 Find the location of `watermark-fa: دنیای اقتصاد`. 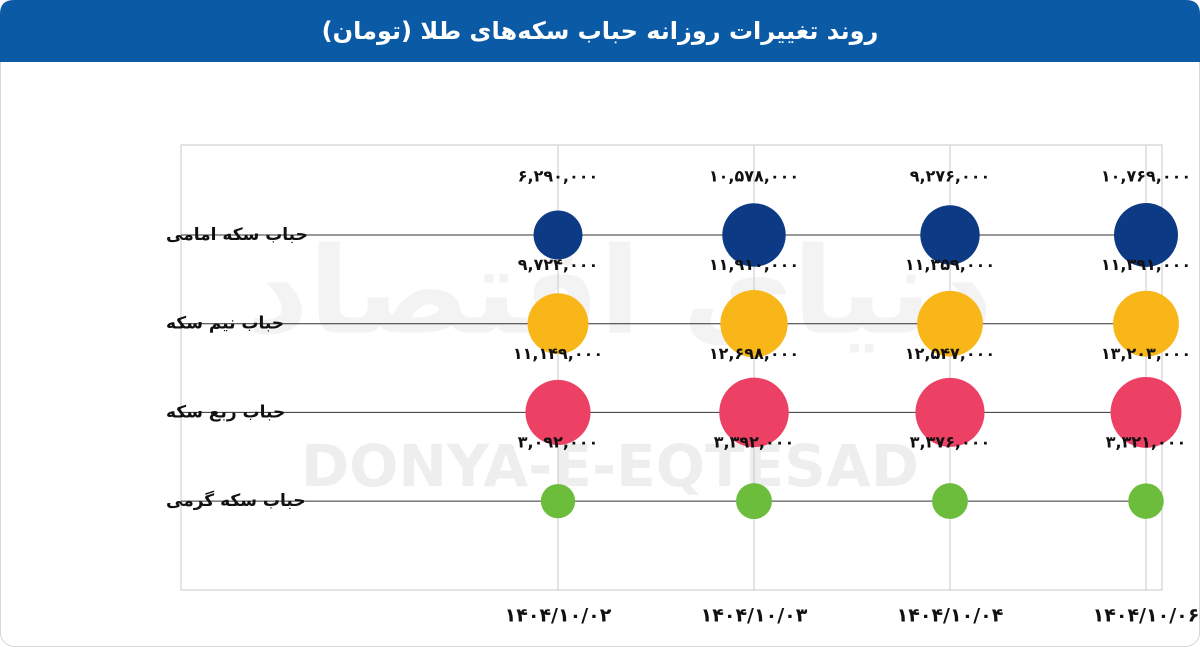

watermark-fa: دنیای اقتصاد is located at coordinates (620, 292).